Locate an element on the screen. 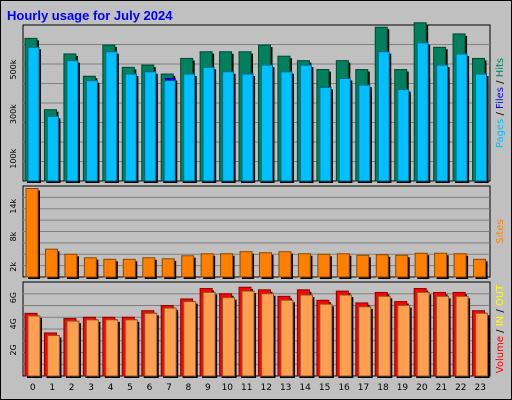 Image resolution: width=512 pixels, height=400 pixels. panel-hits-files-pages-ylabel-part-0: Pages is located at coordinates (500, 133).